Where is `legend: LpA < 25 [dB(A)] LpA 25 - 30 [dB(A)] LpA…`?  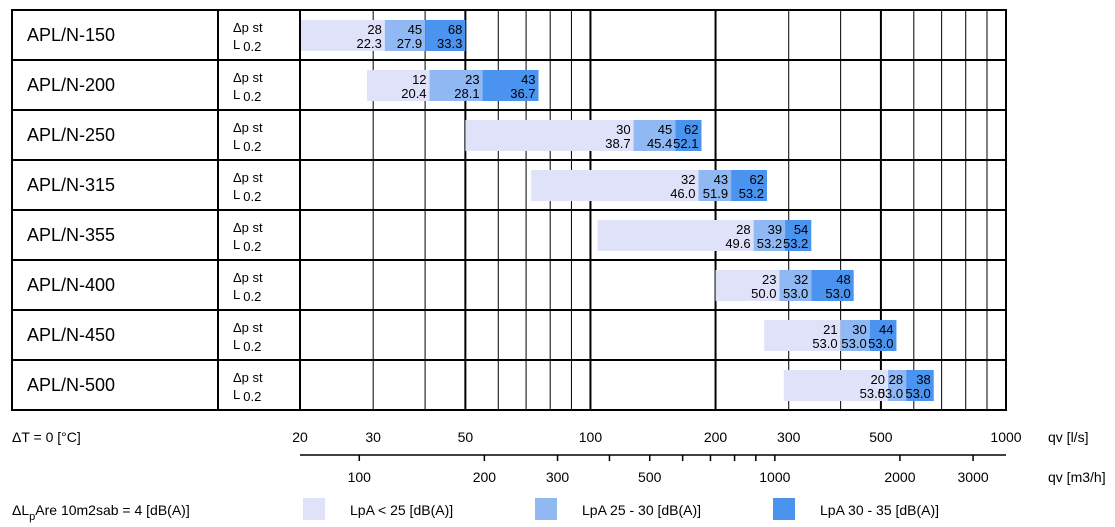 legend: LpA < 25 [dB(A)] LpA 25 - 30 [dB(A)] LpA… is located at coordinates (621, 509).